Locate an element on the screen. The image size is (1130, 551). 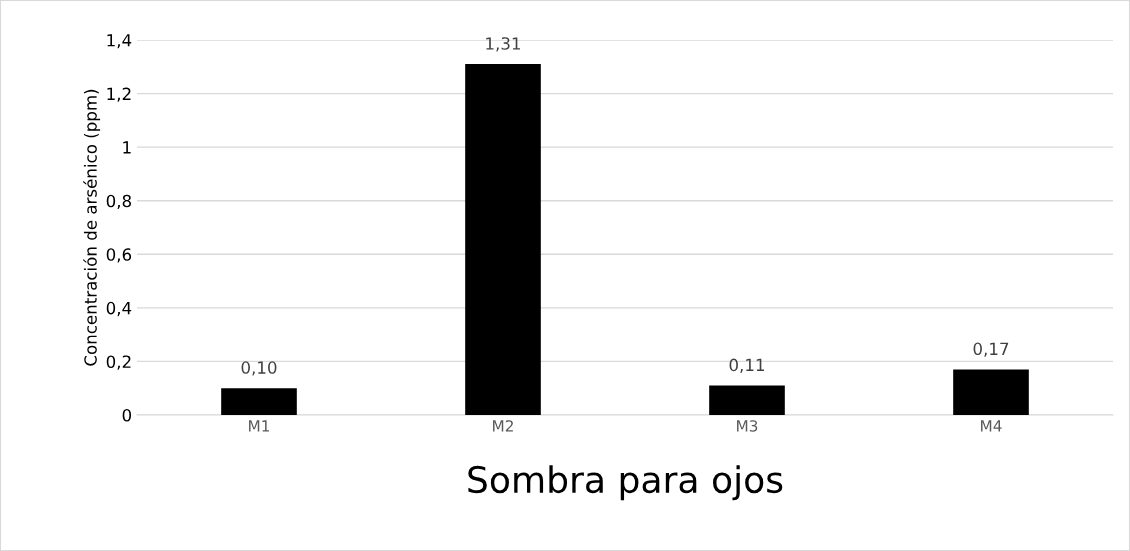
y-tick-label: 0,6 is located at coordinates (119, 255).